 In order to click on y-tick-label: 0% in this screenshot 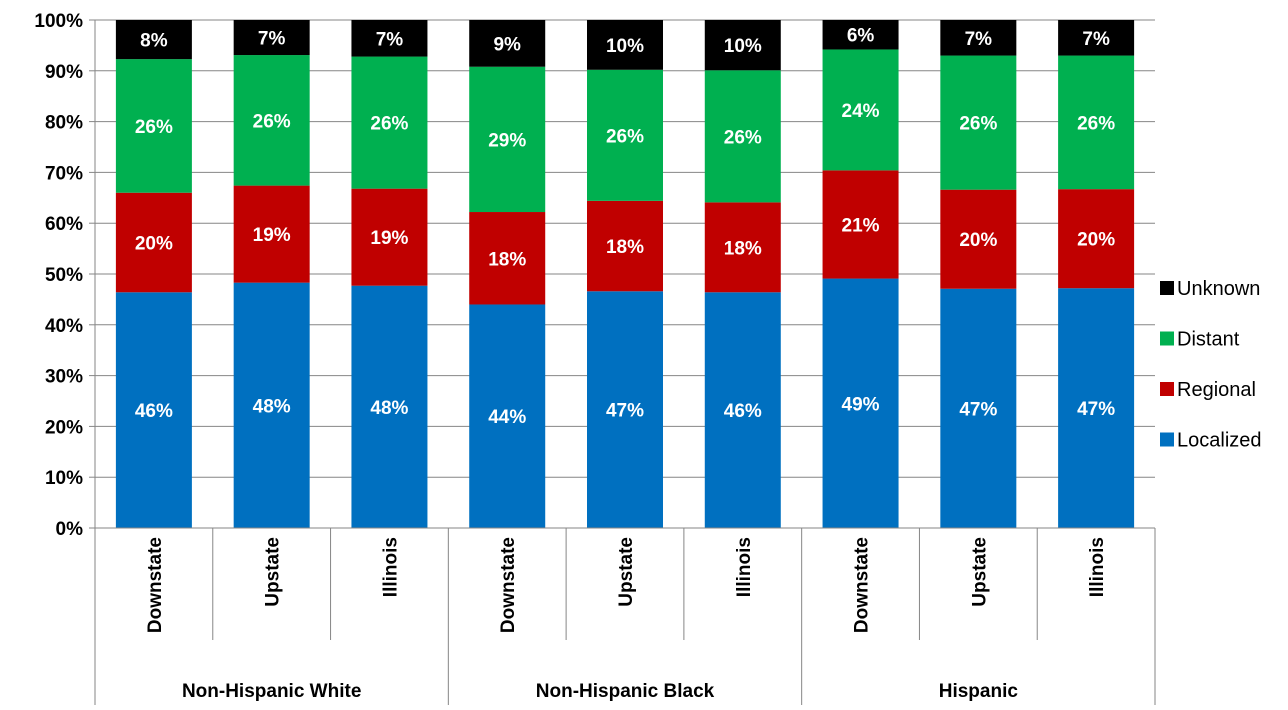, I will do `click(70, 529)`.